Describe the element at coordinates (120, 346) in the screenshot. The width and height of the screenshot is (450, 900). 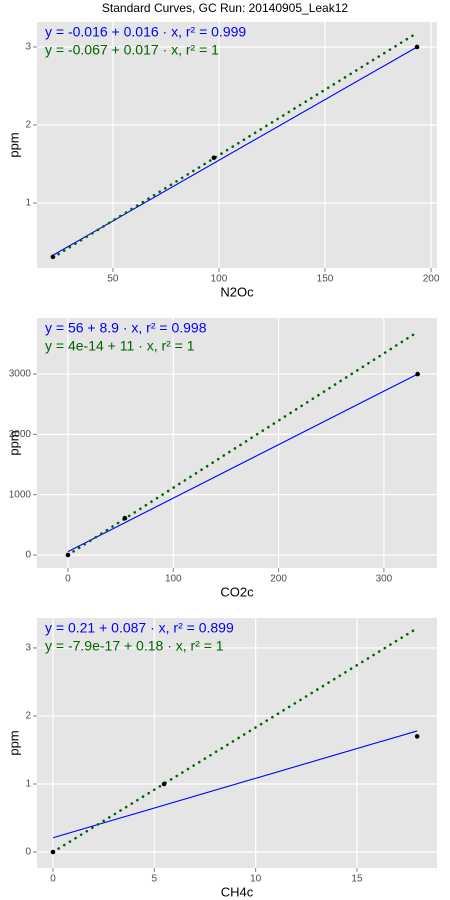
I see `equation: y = 4e-14 + 11 · x, r² = 1` at that location.